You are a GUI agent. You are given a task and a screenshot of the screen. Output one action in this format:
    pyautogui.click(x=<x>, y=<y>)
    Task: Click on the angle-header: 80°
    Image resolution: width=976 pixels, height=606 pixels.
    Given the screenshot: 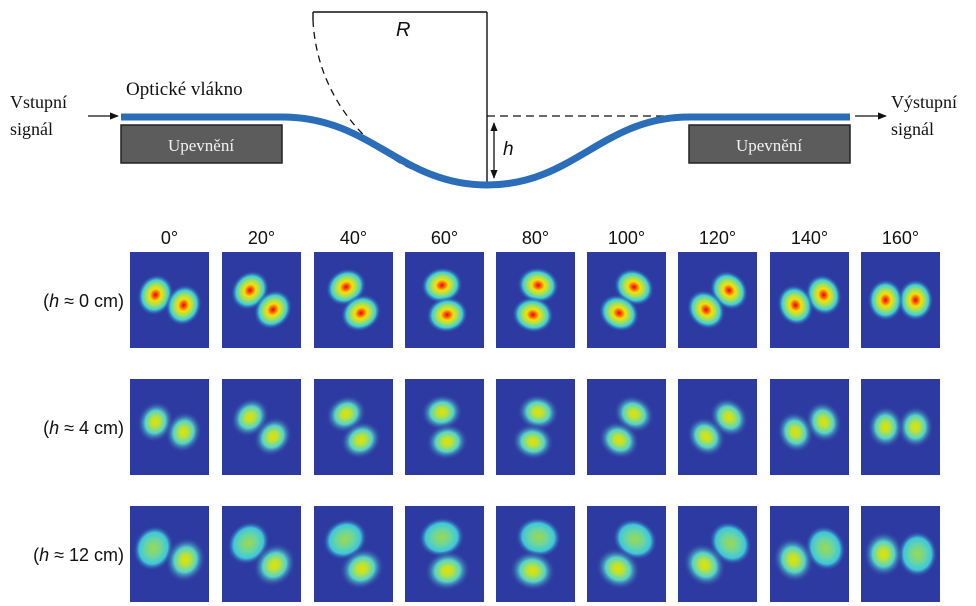 What is the action you would take?
    pyautogui.click(x=535, y=238)
    